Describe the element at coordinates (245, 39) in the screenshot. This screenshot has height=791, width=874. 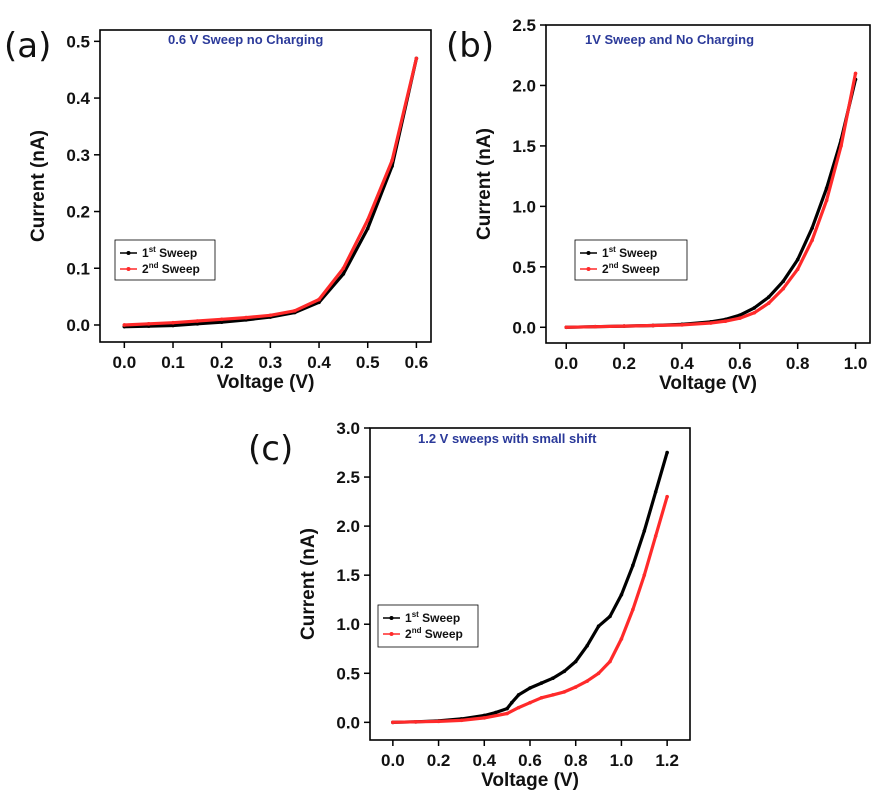
I see `chart-title: 0.6 V Sweep no Charging` at that location.